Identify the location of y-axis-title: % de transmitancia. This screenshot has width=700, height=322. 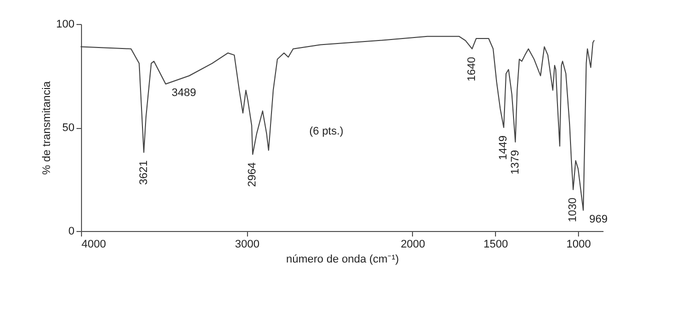
(47, 127).